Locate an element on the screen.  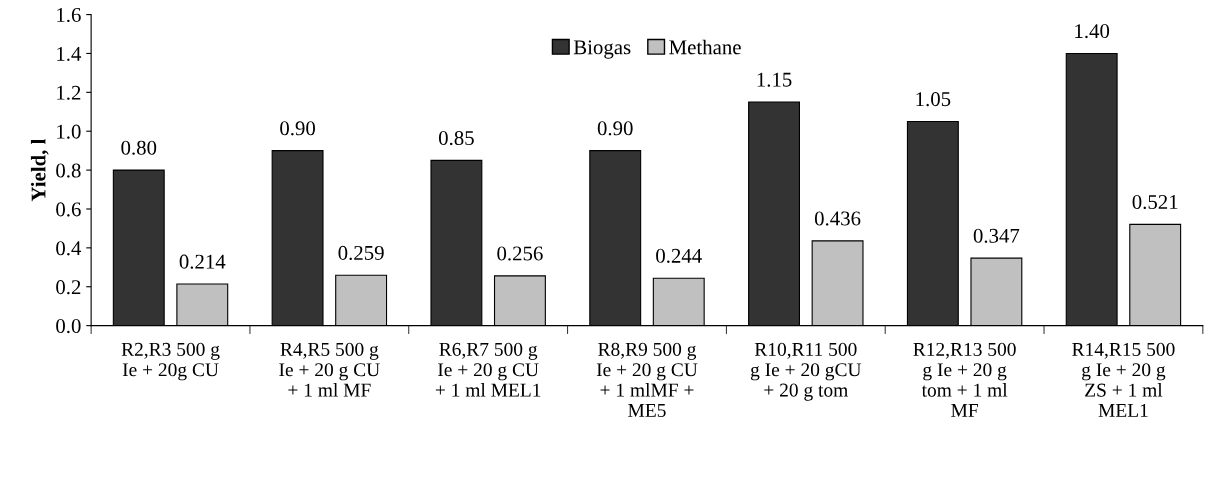
legend-label: Methane is located at coordinates (705, 47).